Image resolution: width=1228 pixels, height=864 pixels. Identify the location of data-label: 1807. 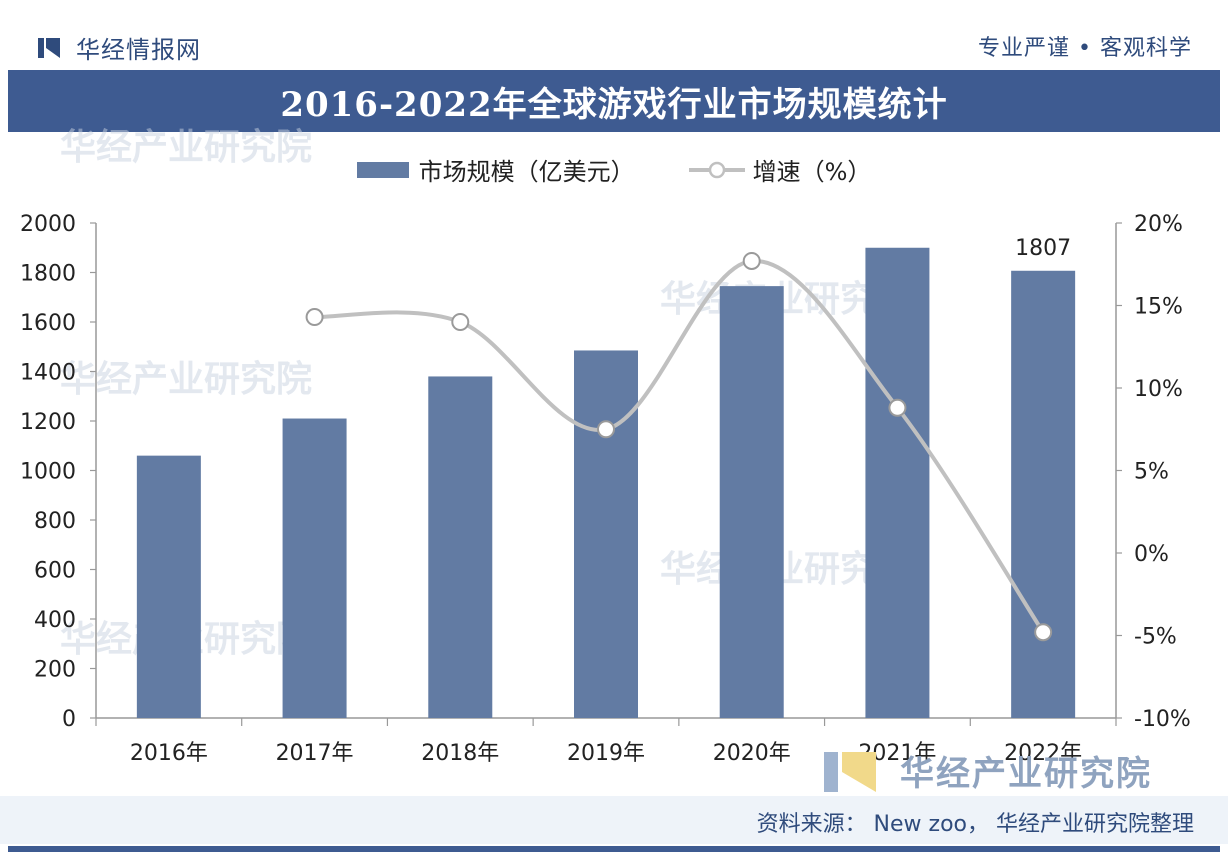
(1043, 248).